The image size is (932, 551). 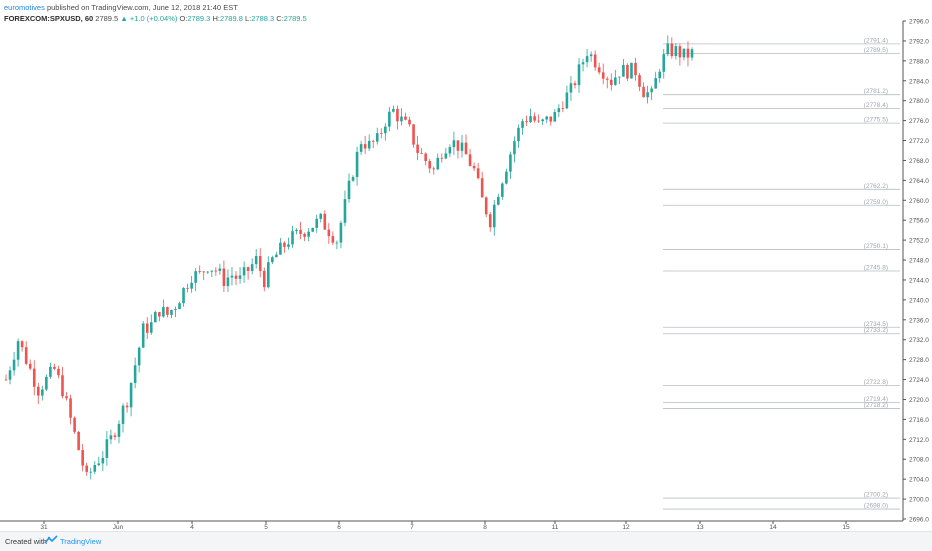 I want to click on open-label: O:, so click(x=183, y=18).